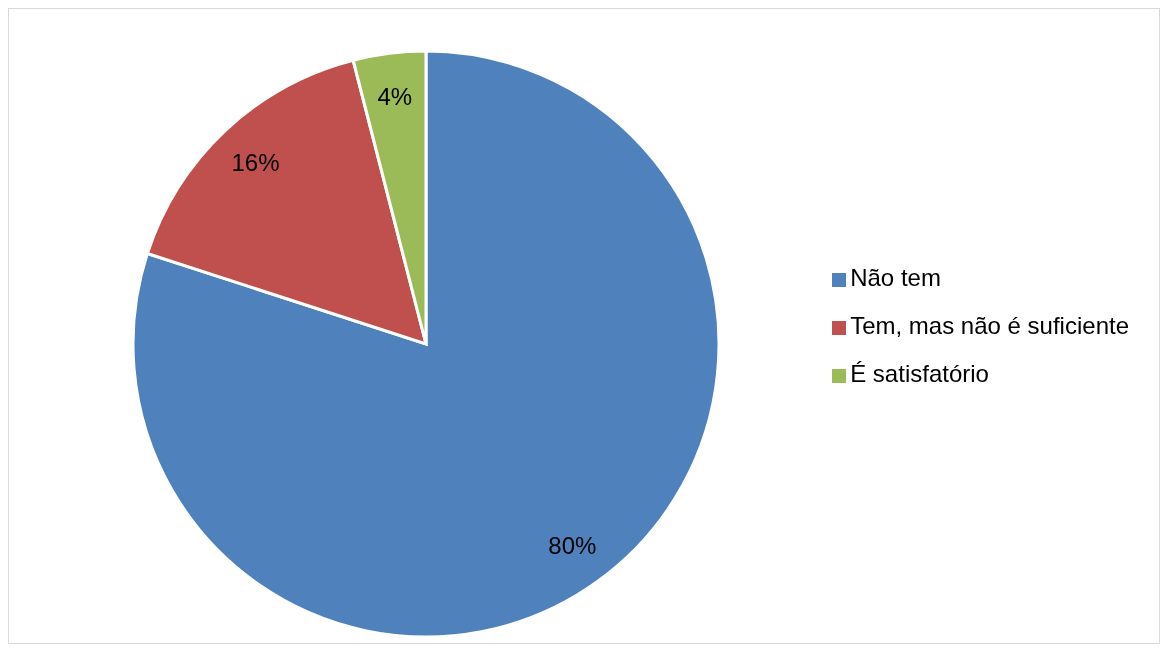 This screenshot has width=1168, height=652. I want to click on data-label: 4%, so click(395, 97).